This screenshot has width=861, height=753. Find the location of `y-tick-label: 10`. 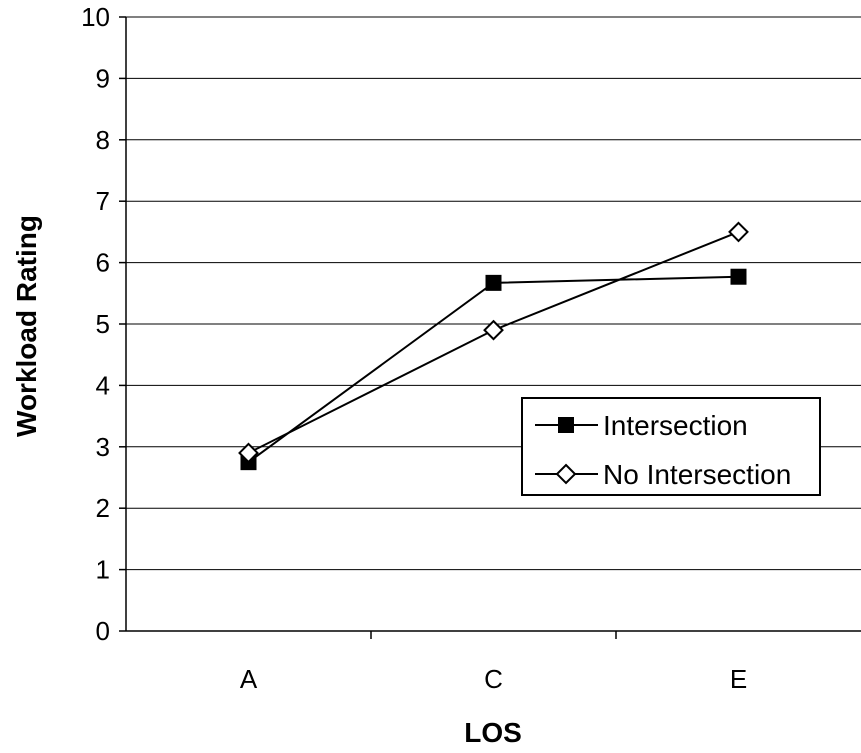

y-tick-label: 10 is located at coordinates (95, 17).